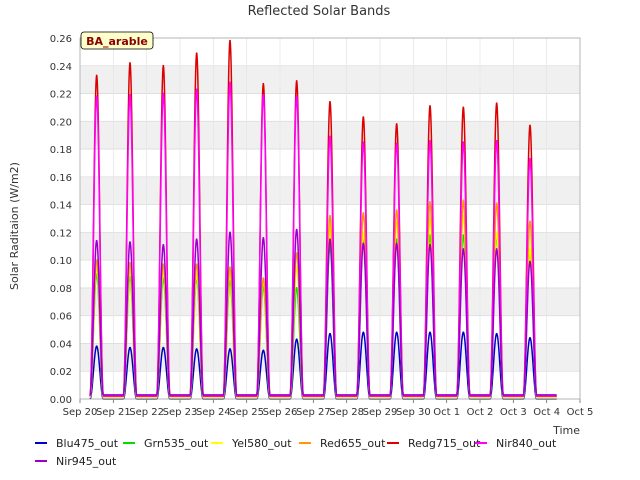 The image size is (640, 480). What do you see at coordinates (61, 178) in the screenshot?
I see `y-tick-label: 0.16` at bounding box center [61, 178].